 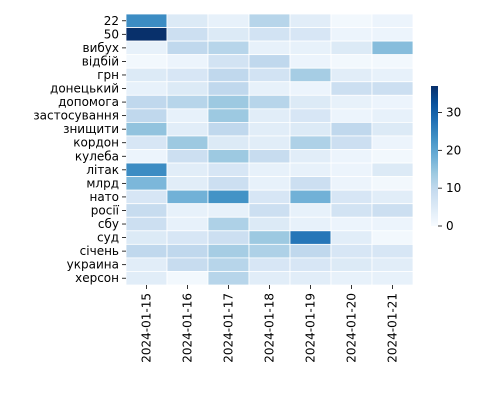 I want to click on row-label-11: літак, so click(x=102, y=170).